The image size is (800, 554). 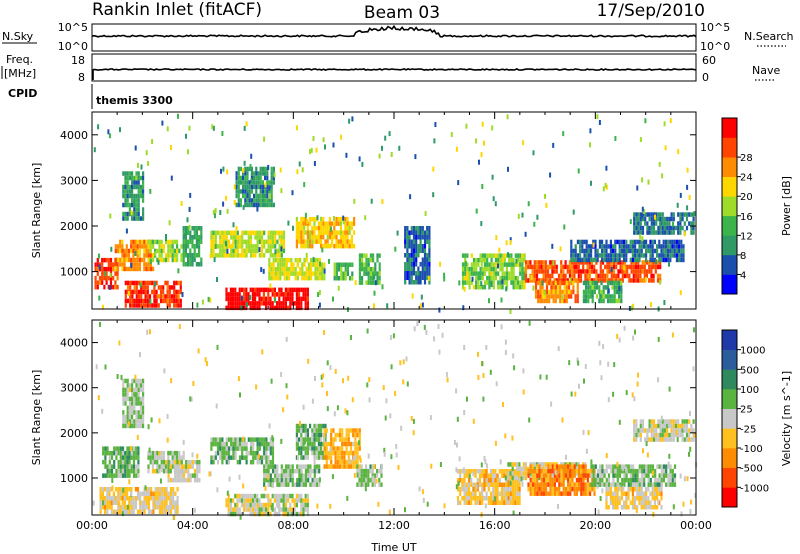 What do you see at coordinates (746, 178) in the screenshot?
I see `colorbar-tick-label: 24` at bounding box center [746, 178].